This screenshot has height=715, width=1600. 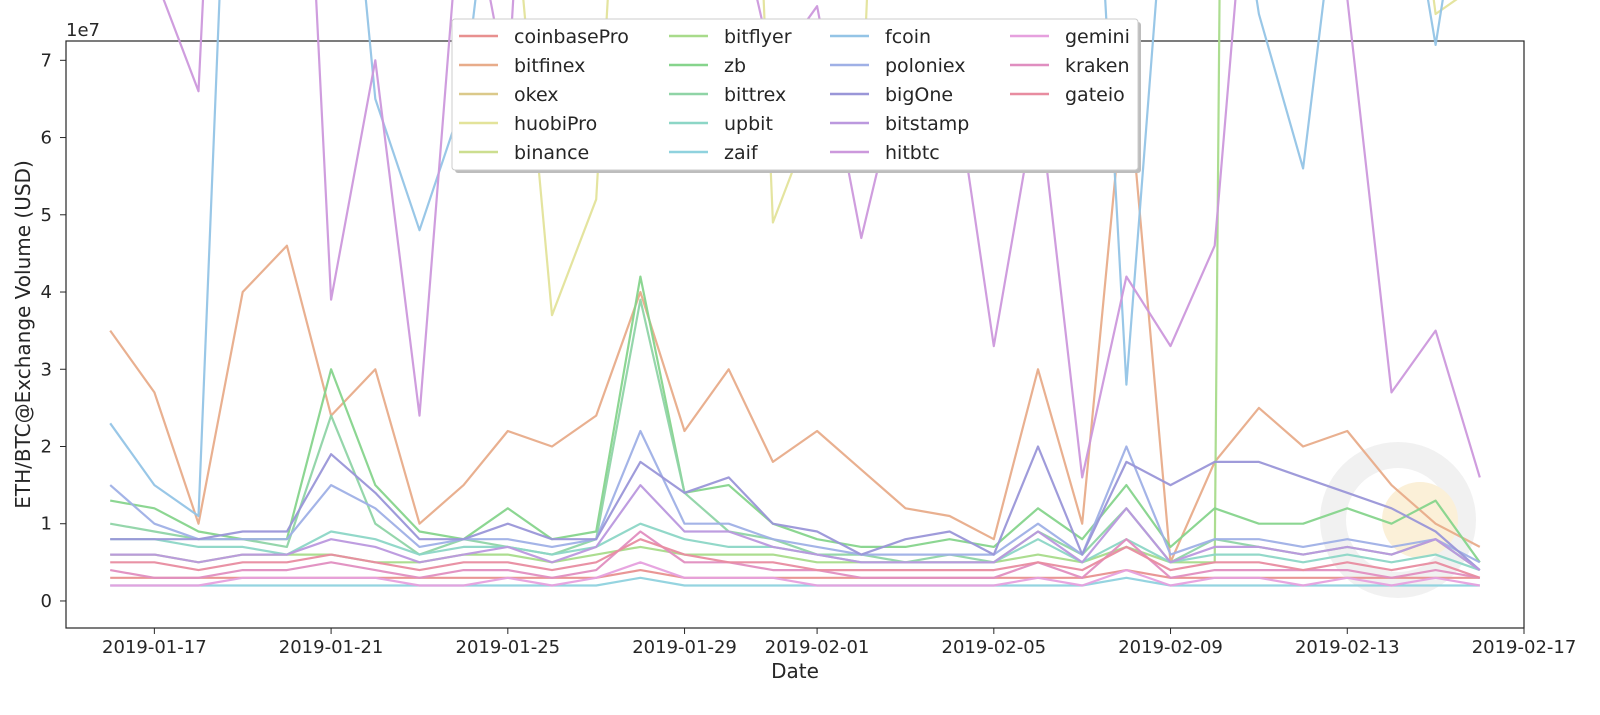 What do you see at coordinates (1095, 95) in the screenshot?
I see `legend-label-gateio: gateio` at bounding box center [1095, 95].